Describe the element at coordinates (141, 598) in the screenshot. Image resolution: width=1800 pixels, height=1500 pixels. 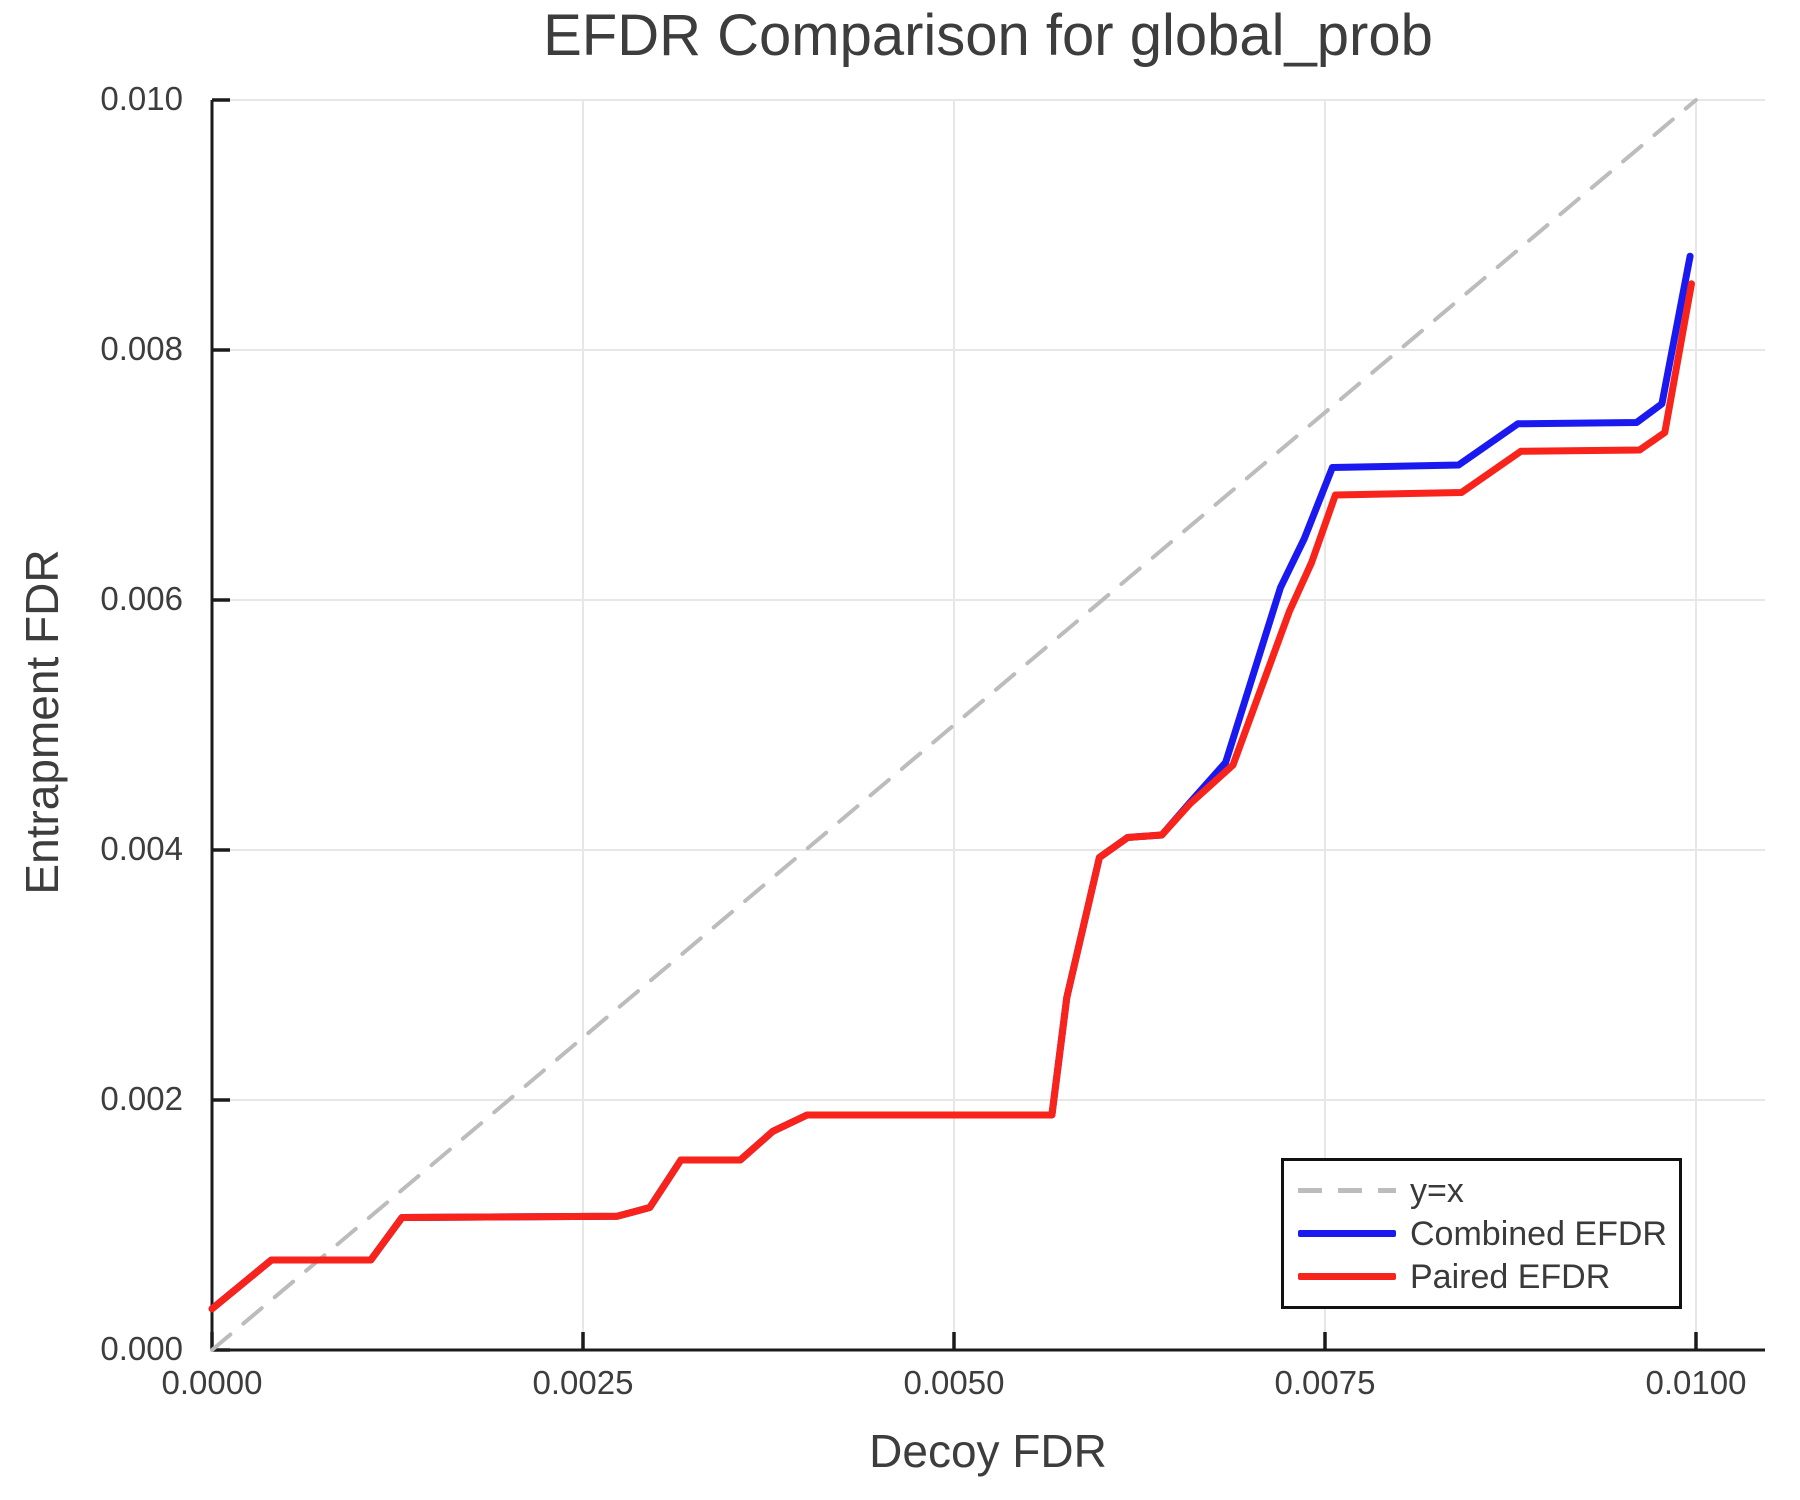
I see `y-tick-label: 0.006` at that location.